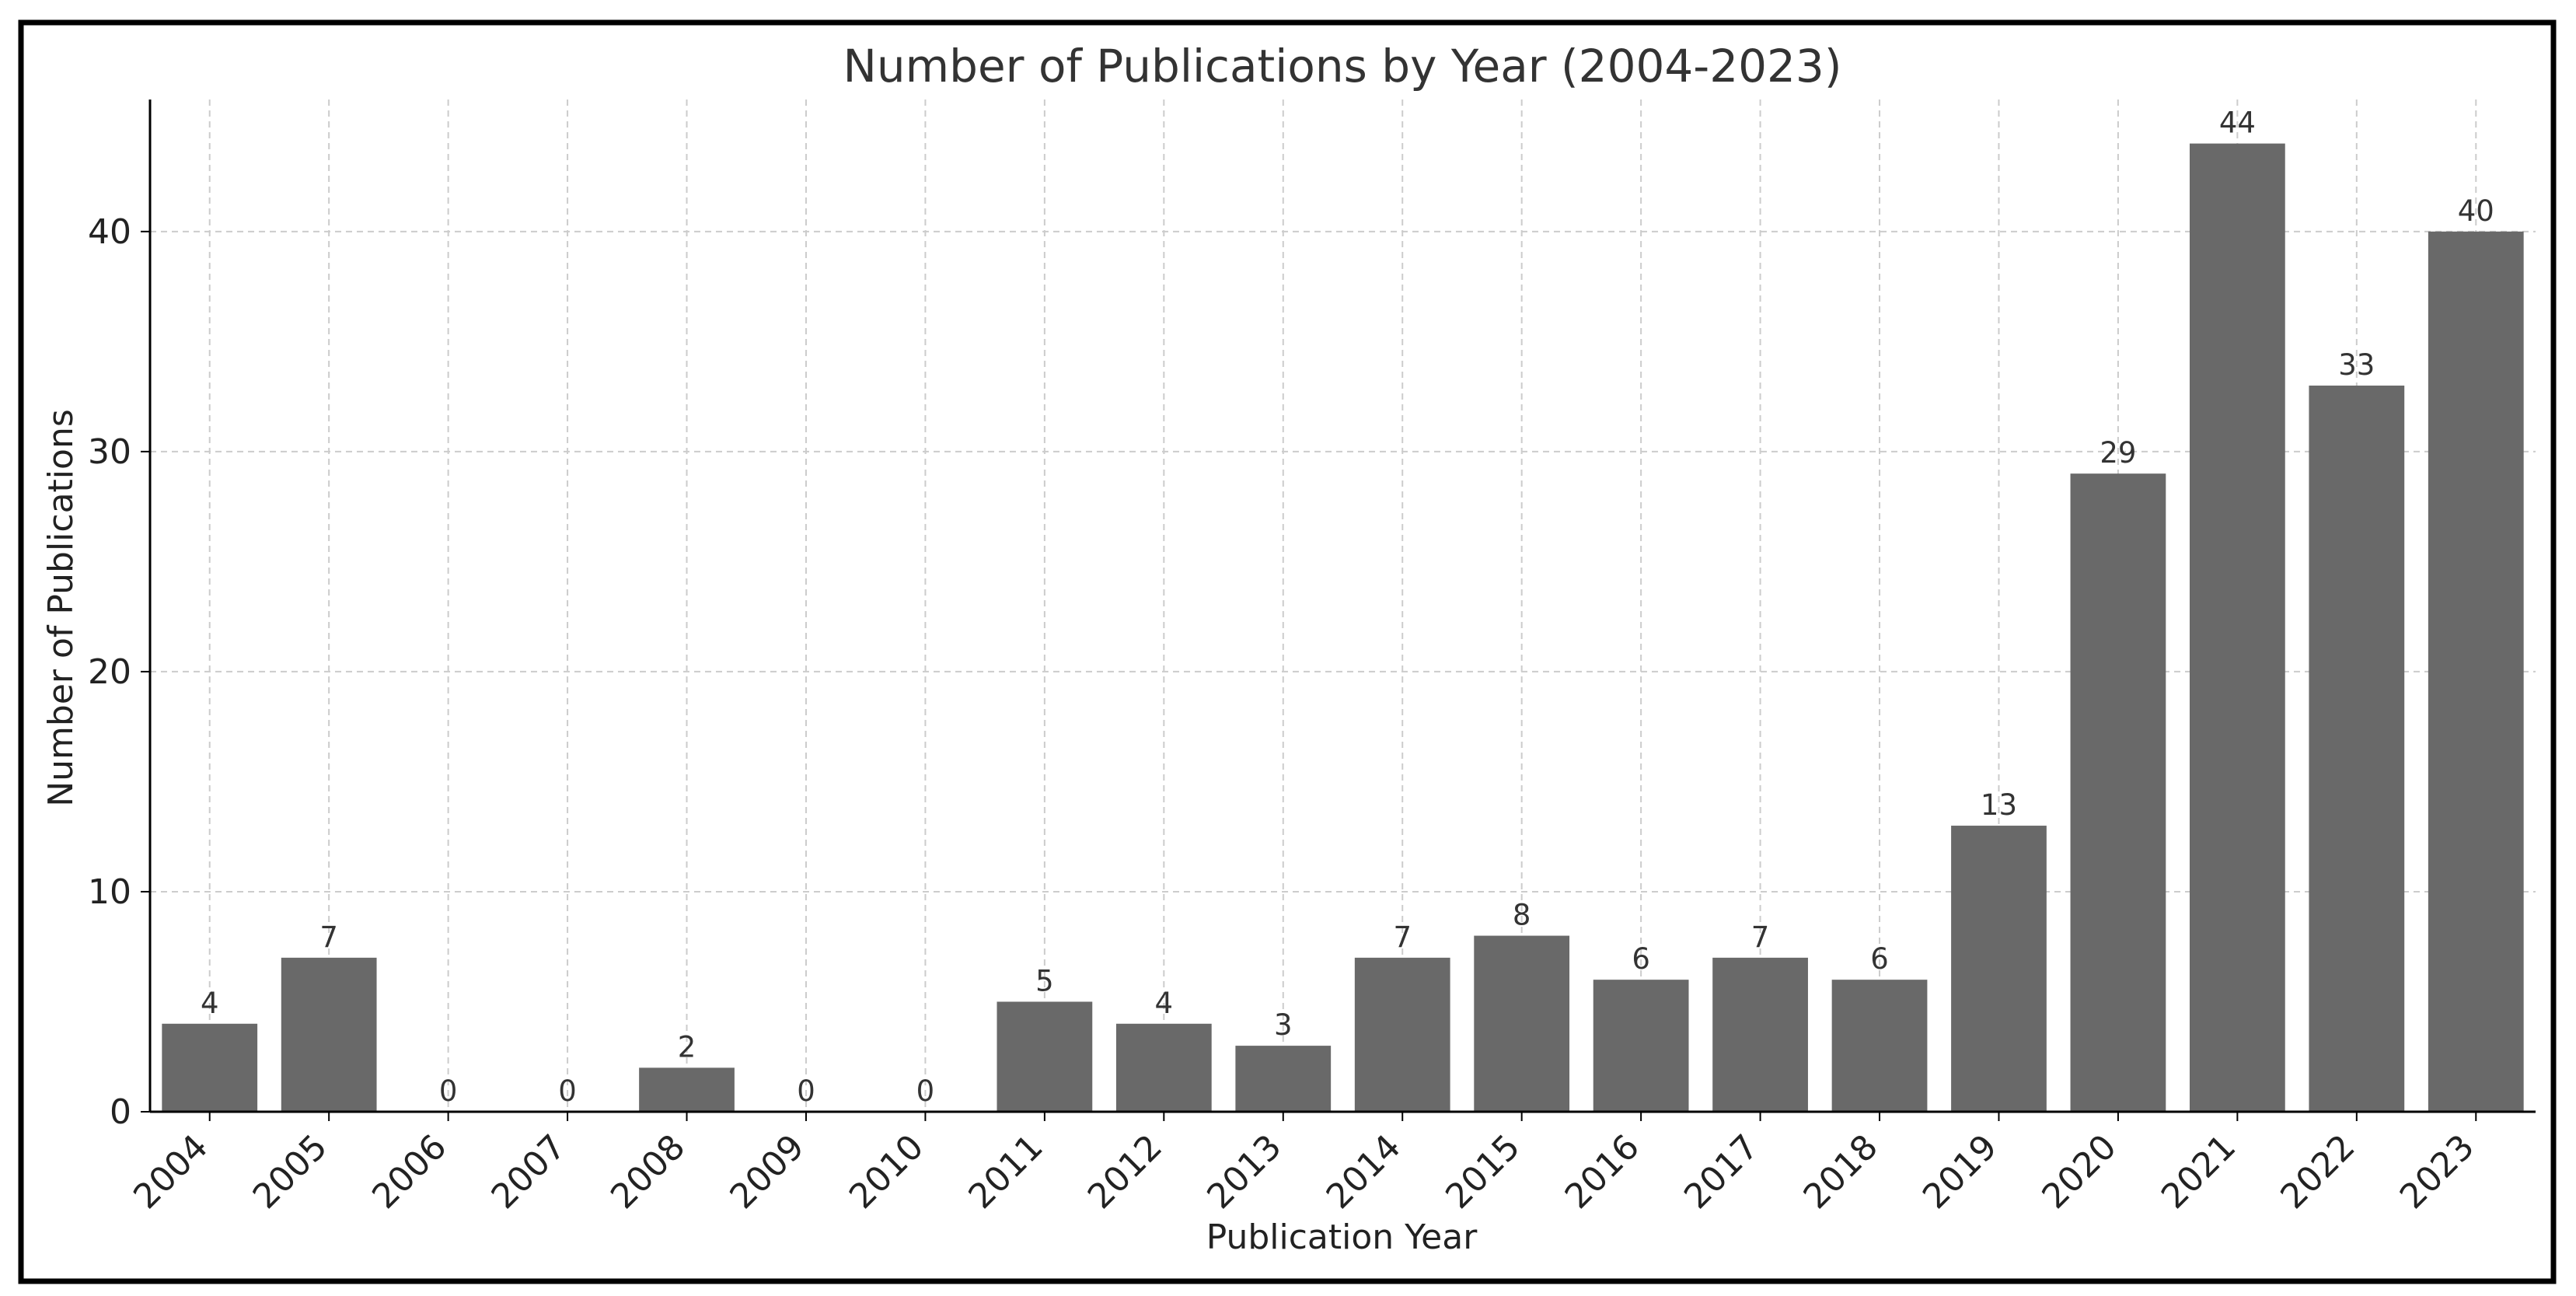 The image size is (2576, 1296). I want to click on data-label-2009: 0, so click(806, 1091).